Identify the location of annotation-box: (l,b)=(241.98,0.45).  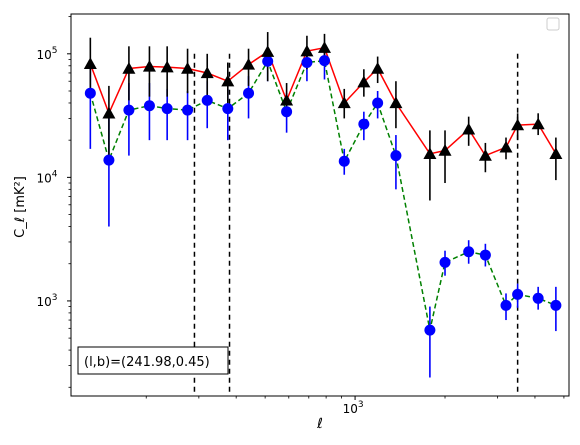
(153, 360).